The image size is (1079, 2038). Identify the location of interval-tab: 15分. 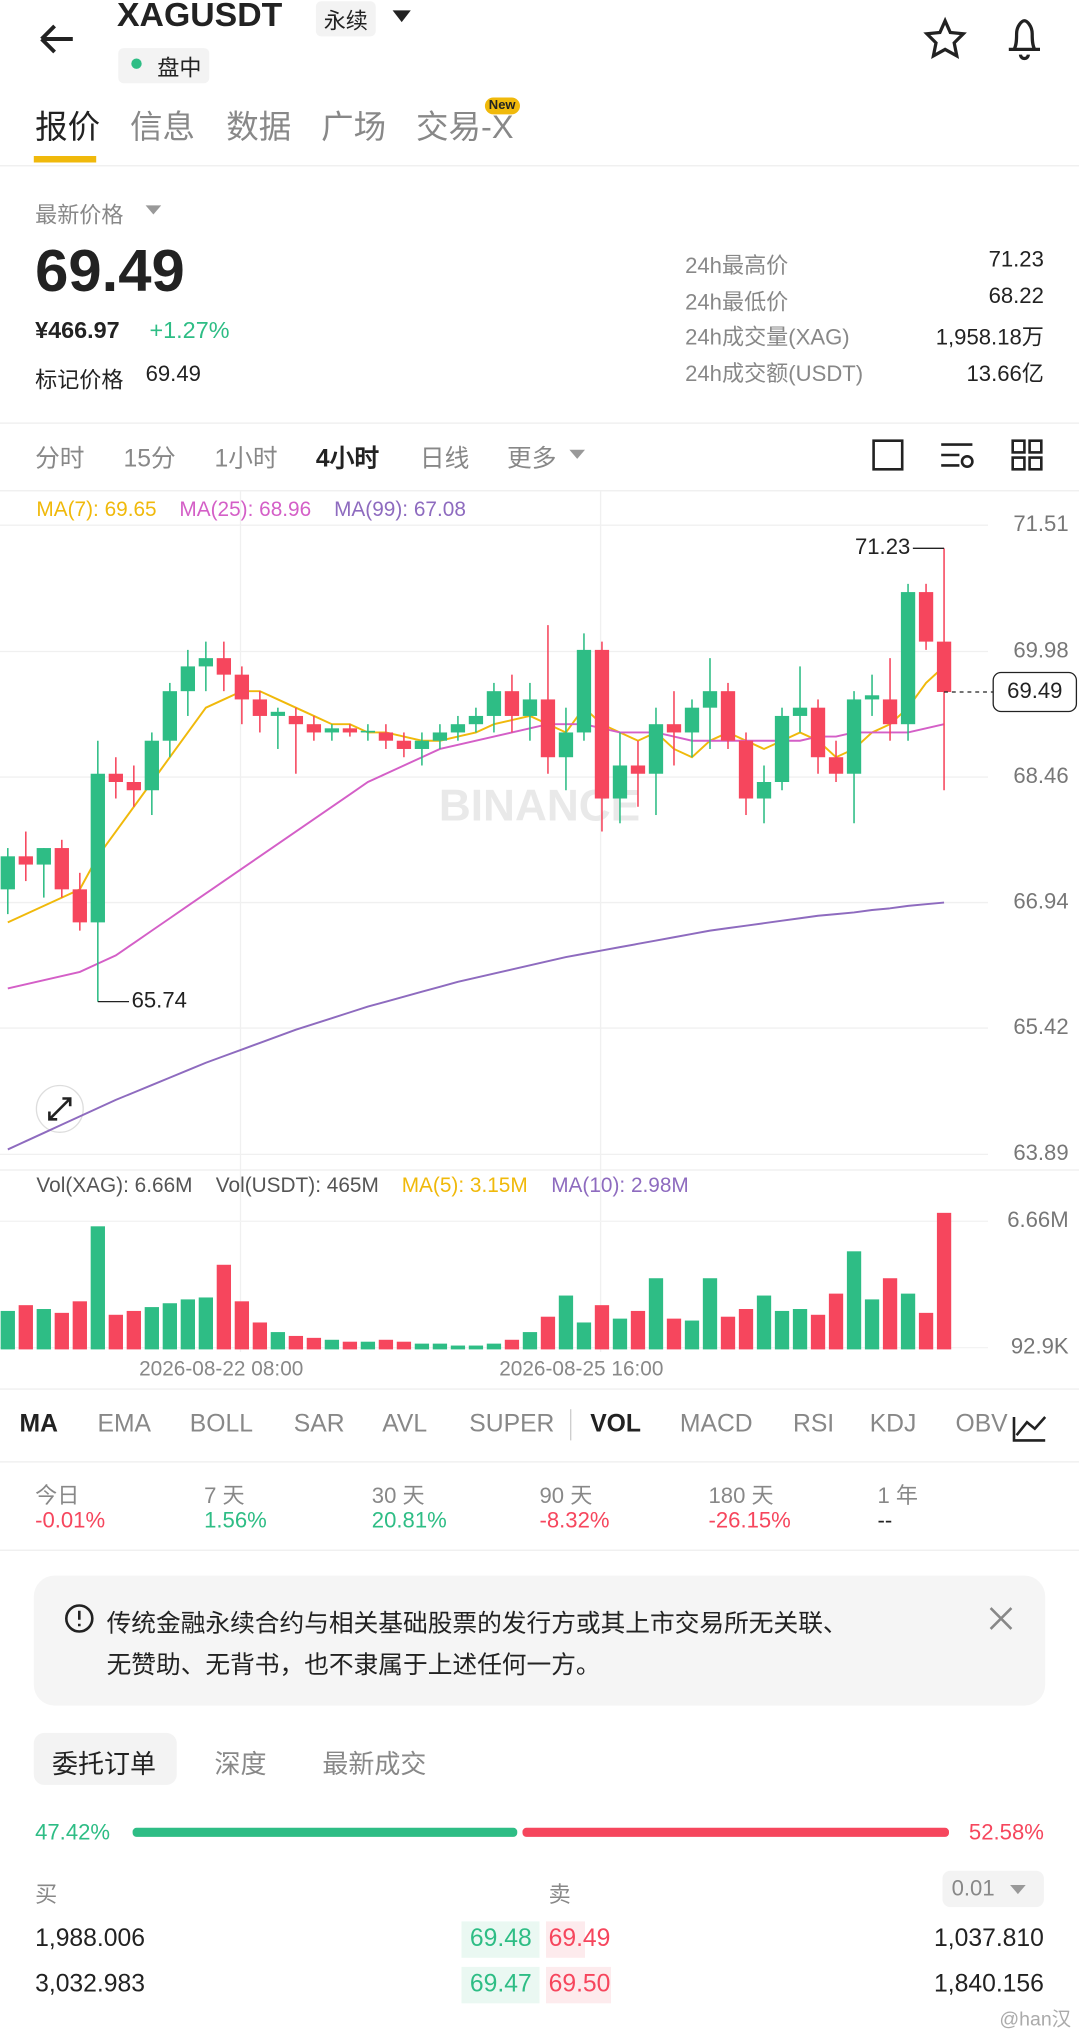
(149, 459).